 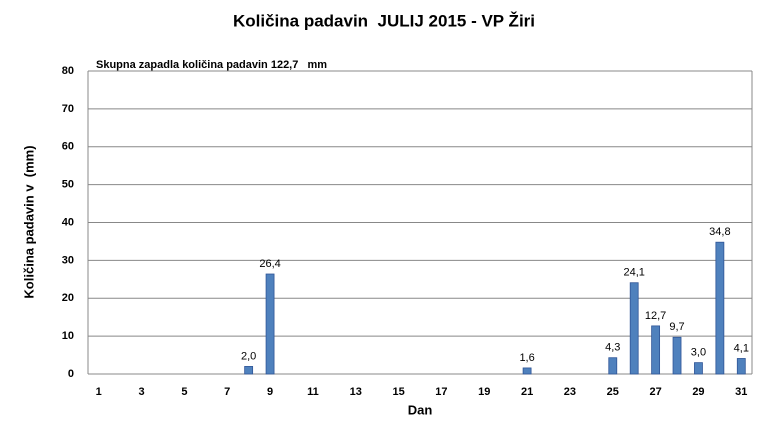 I want to click on y-tick-label: 70, so click(x=68, y=109).